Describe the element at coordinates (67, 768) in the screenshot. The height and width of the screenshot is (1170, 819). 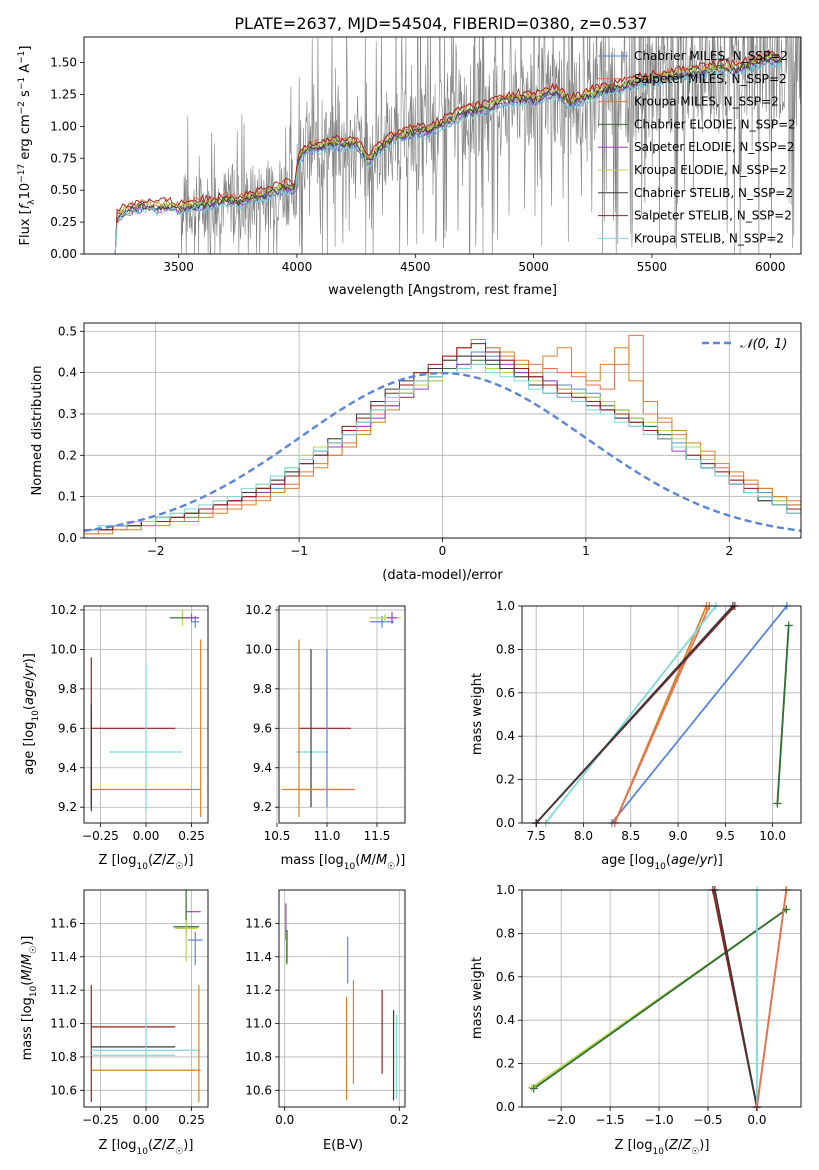
I see `y-tick-label: 9.4` at that location.